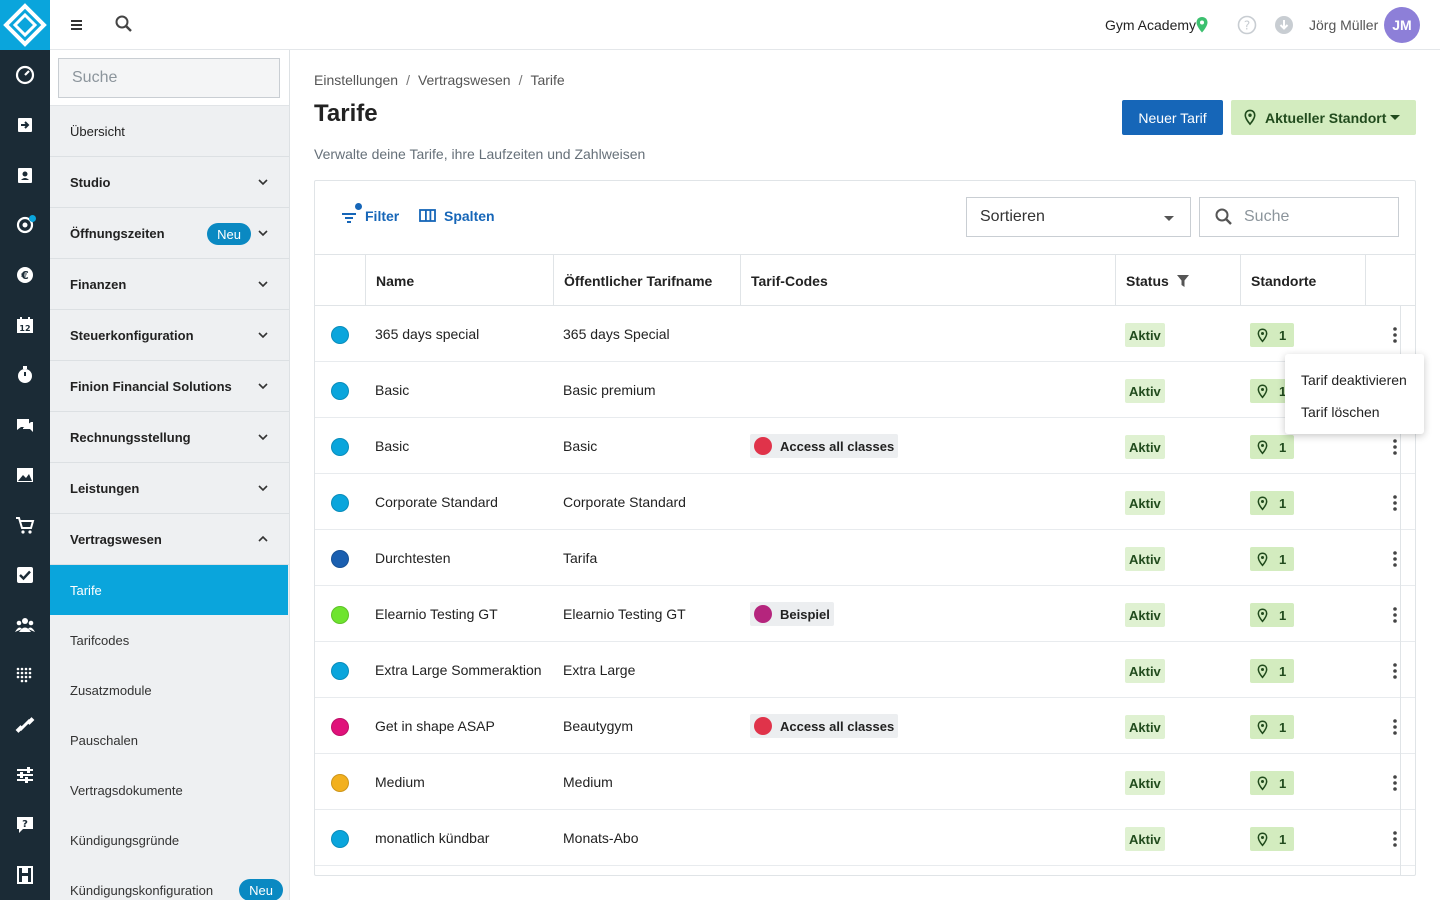  Describe the element at coordinates (865, 558) in the screenshot. I see `table-row: Durchtesten Tarifa Aktiv 1` at that location.